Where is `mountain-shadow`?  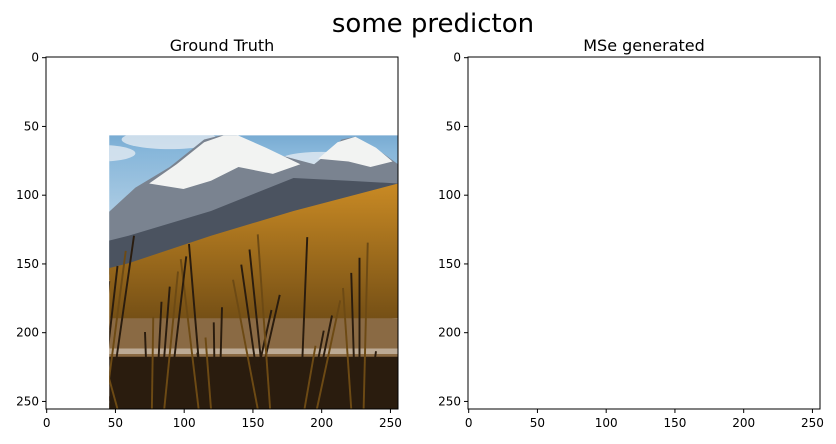 mountain-shadow is located at coordinates (644, 231).